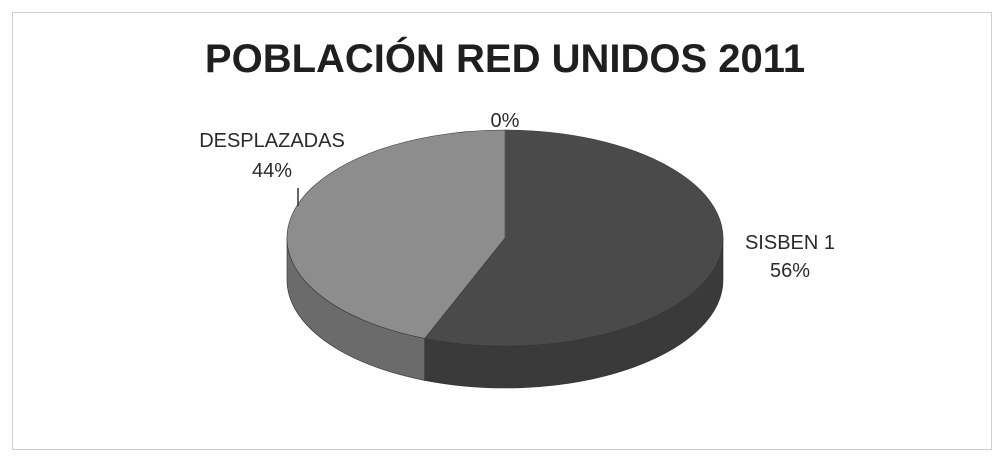 This screenshot has height=459, width=999. What do you see at coordinates (272, 141) in the screenshot?
I see `slice-label-desplazadas: DESPLAZADAS` at bounding box center [272, 141].